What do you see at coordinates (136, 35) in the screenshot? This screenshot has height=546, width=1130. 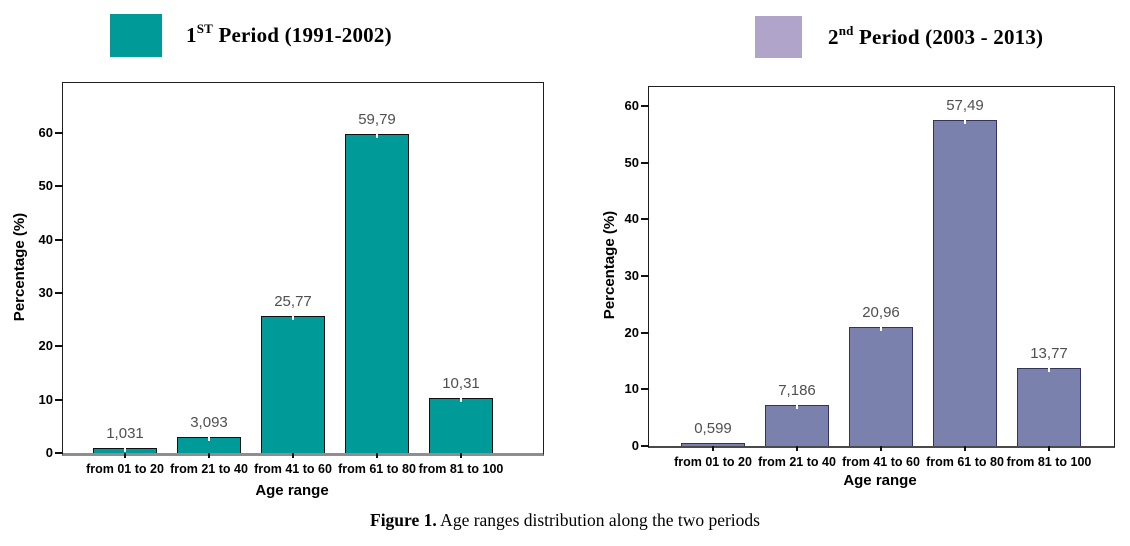 I see `first-period-color-swatch` at bounding box center [136, 35].